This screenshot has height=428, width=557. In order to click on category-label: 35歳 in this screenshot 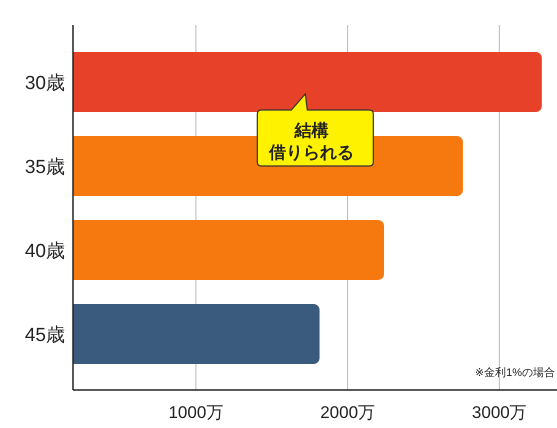, I will do `click(44, 167)`.